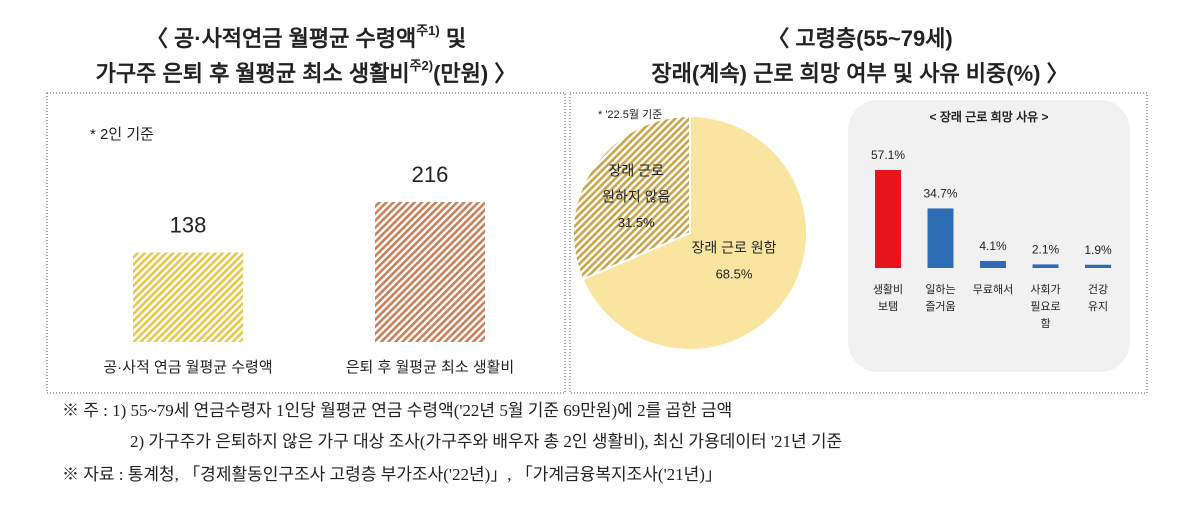  What do you see at coordinates (637, 170) in the screenshot?
I see `category-label: 장래 근로` at bounding box center [637, 170].